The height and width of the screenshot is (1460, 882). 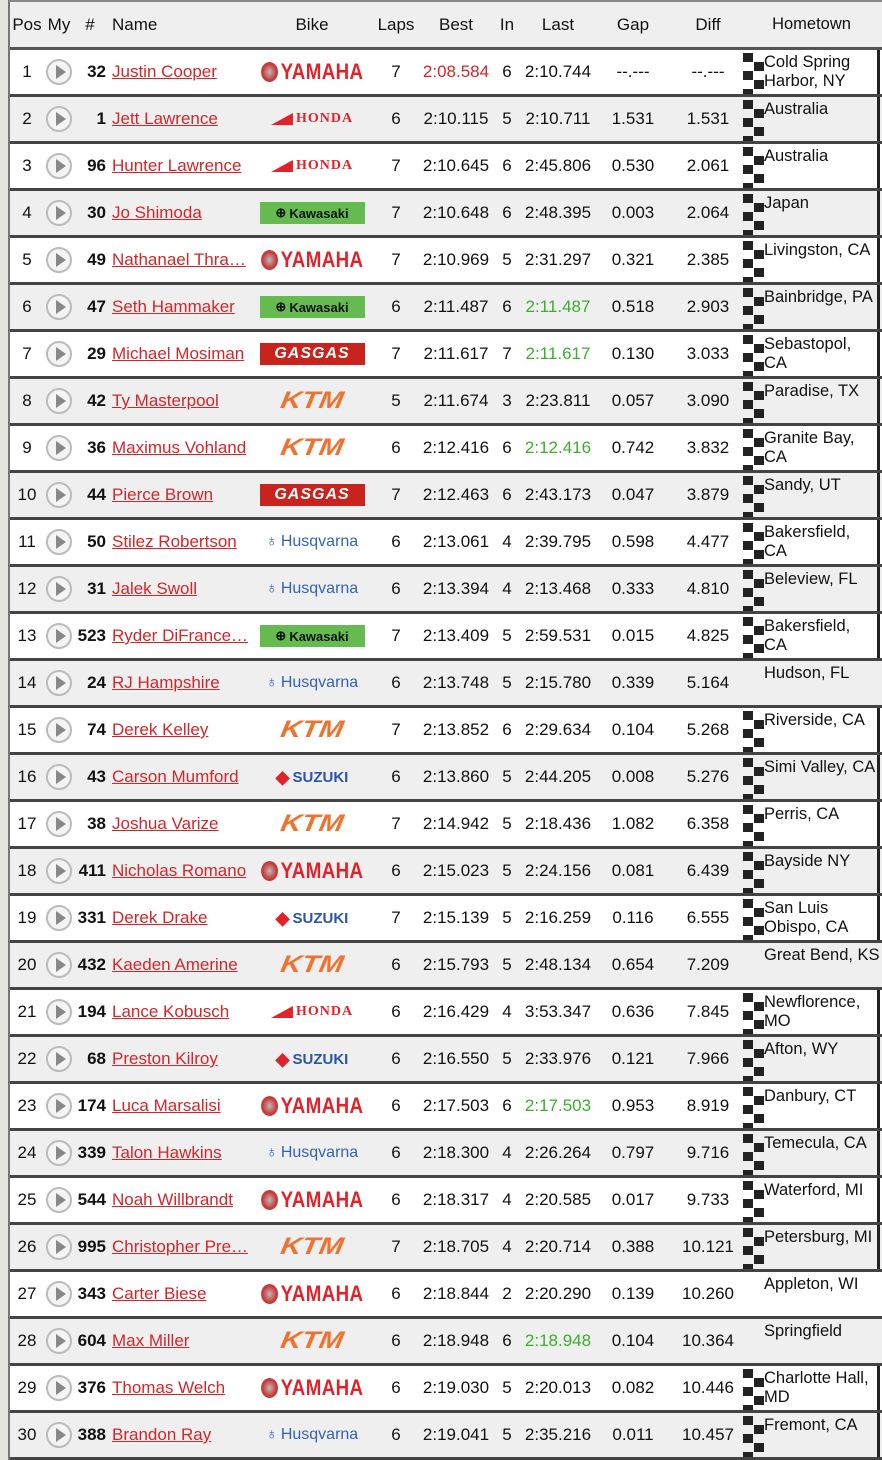 What do you see at coordinates (173, 306) in the screenshot?
I see `rider-name-link: Seth Hammaker` at bounding box center [173, 306].